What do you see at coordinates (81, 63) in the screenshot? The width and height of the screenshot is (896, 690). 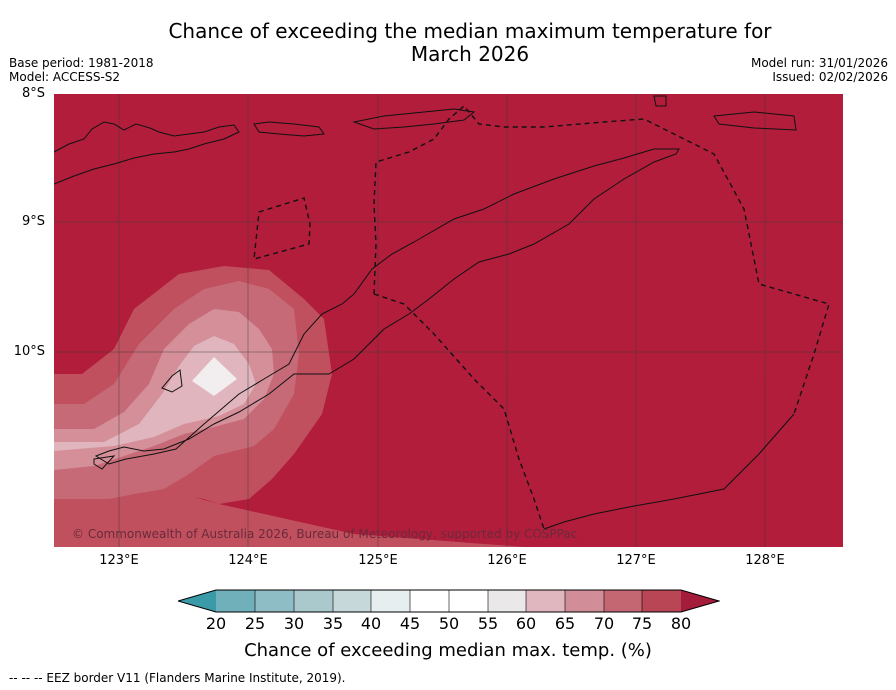 I see `base-period: Base period: 1981-2018` at bounding box center [81, 63].